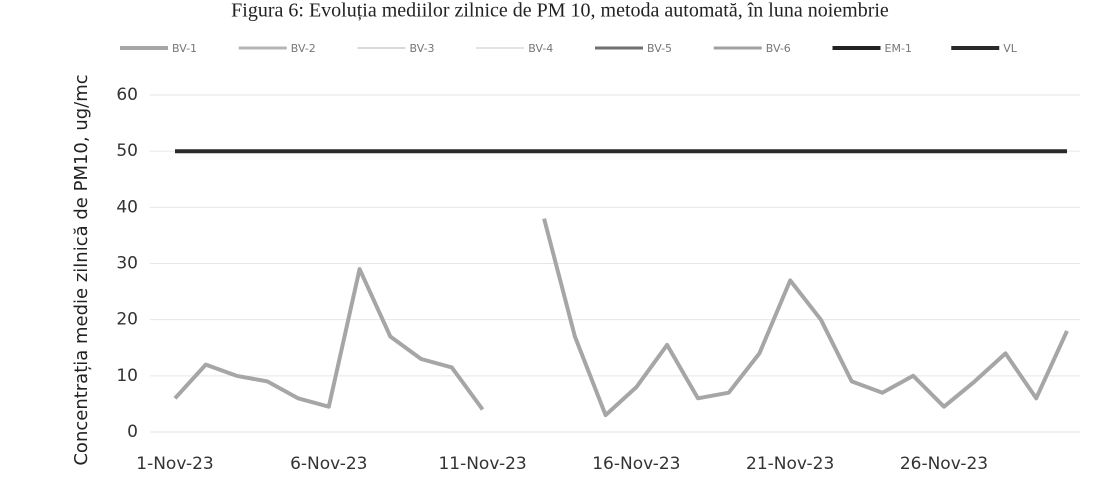  Describe the element at coordinates (132, 432) in the screenshot. I see `y-tick-label: 0` at that location.